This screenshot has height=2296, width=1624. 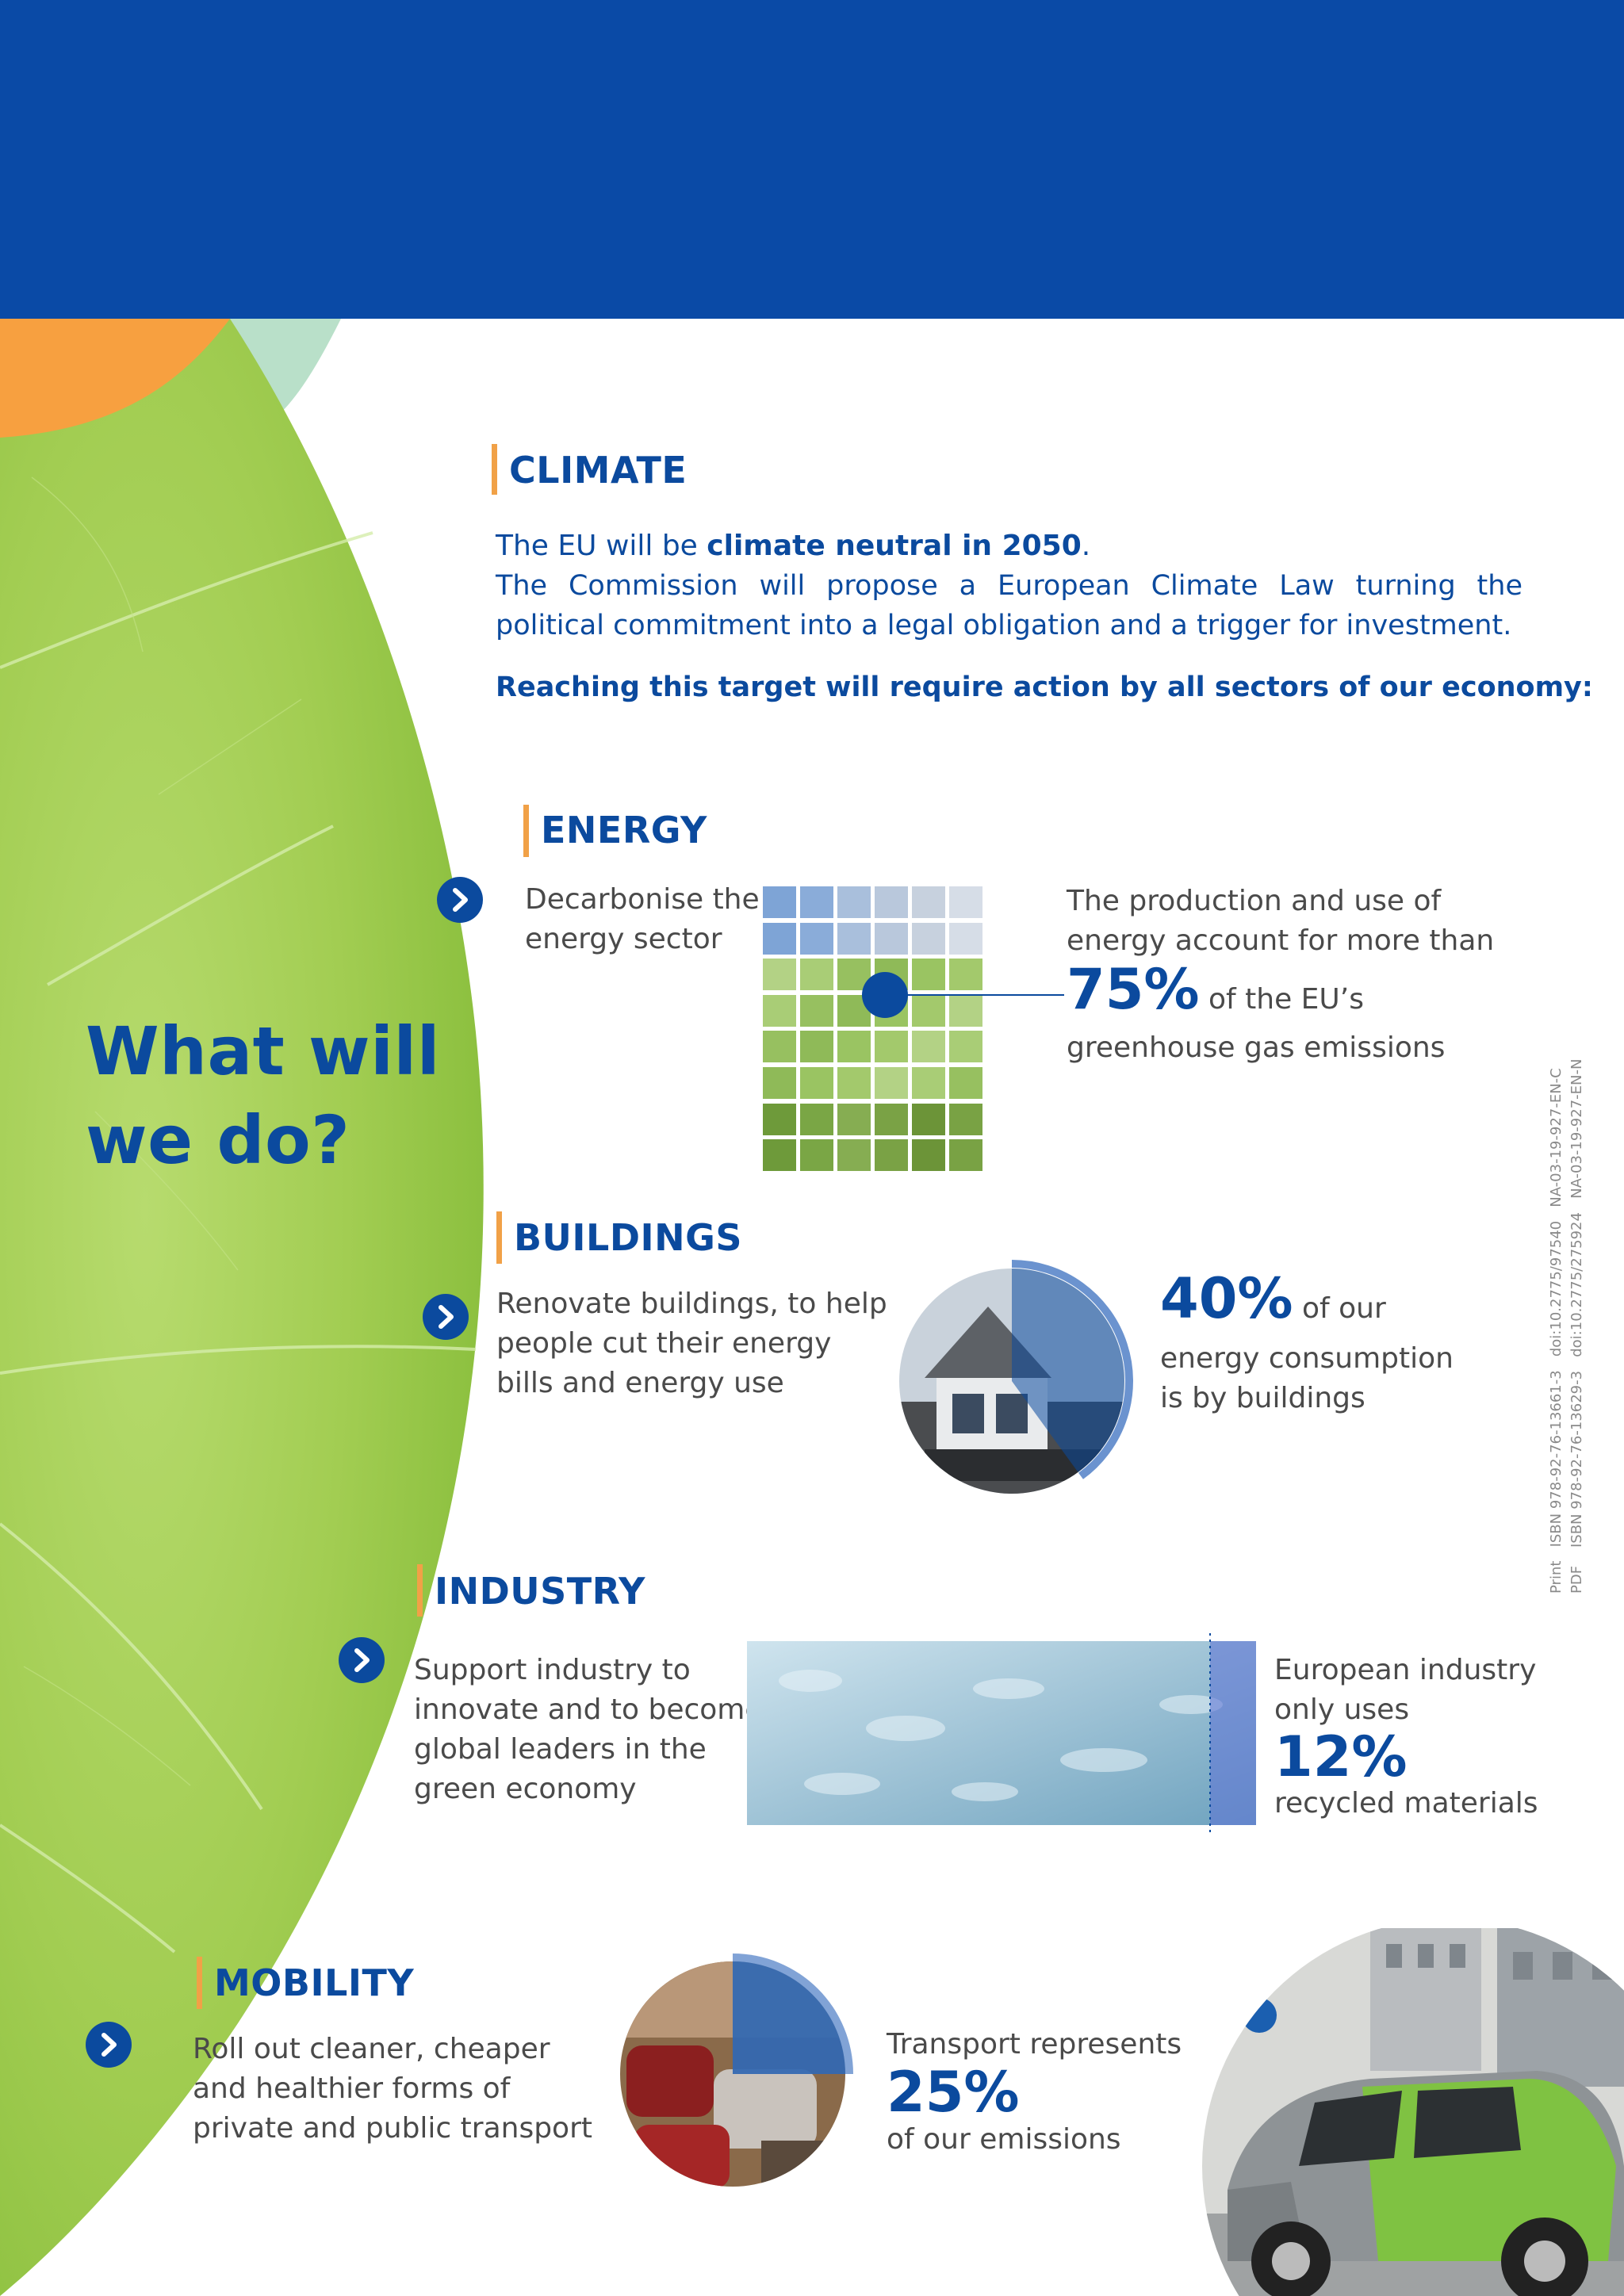 I want to click on energy-title: ENERGY, so click(x=624, y=830).